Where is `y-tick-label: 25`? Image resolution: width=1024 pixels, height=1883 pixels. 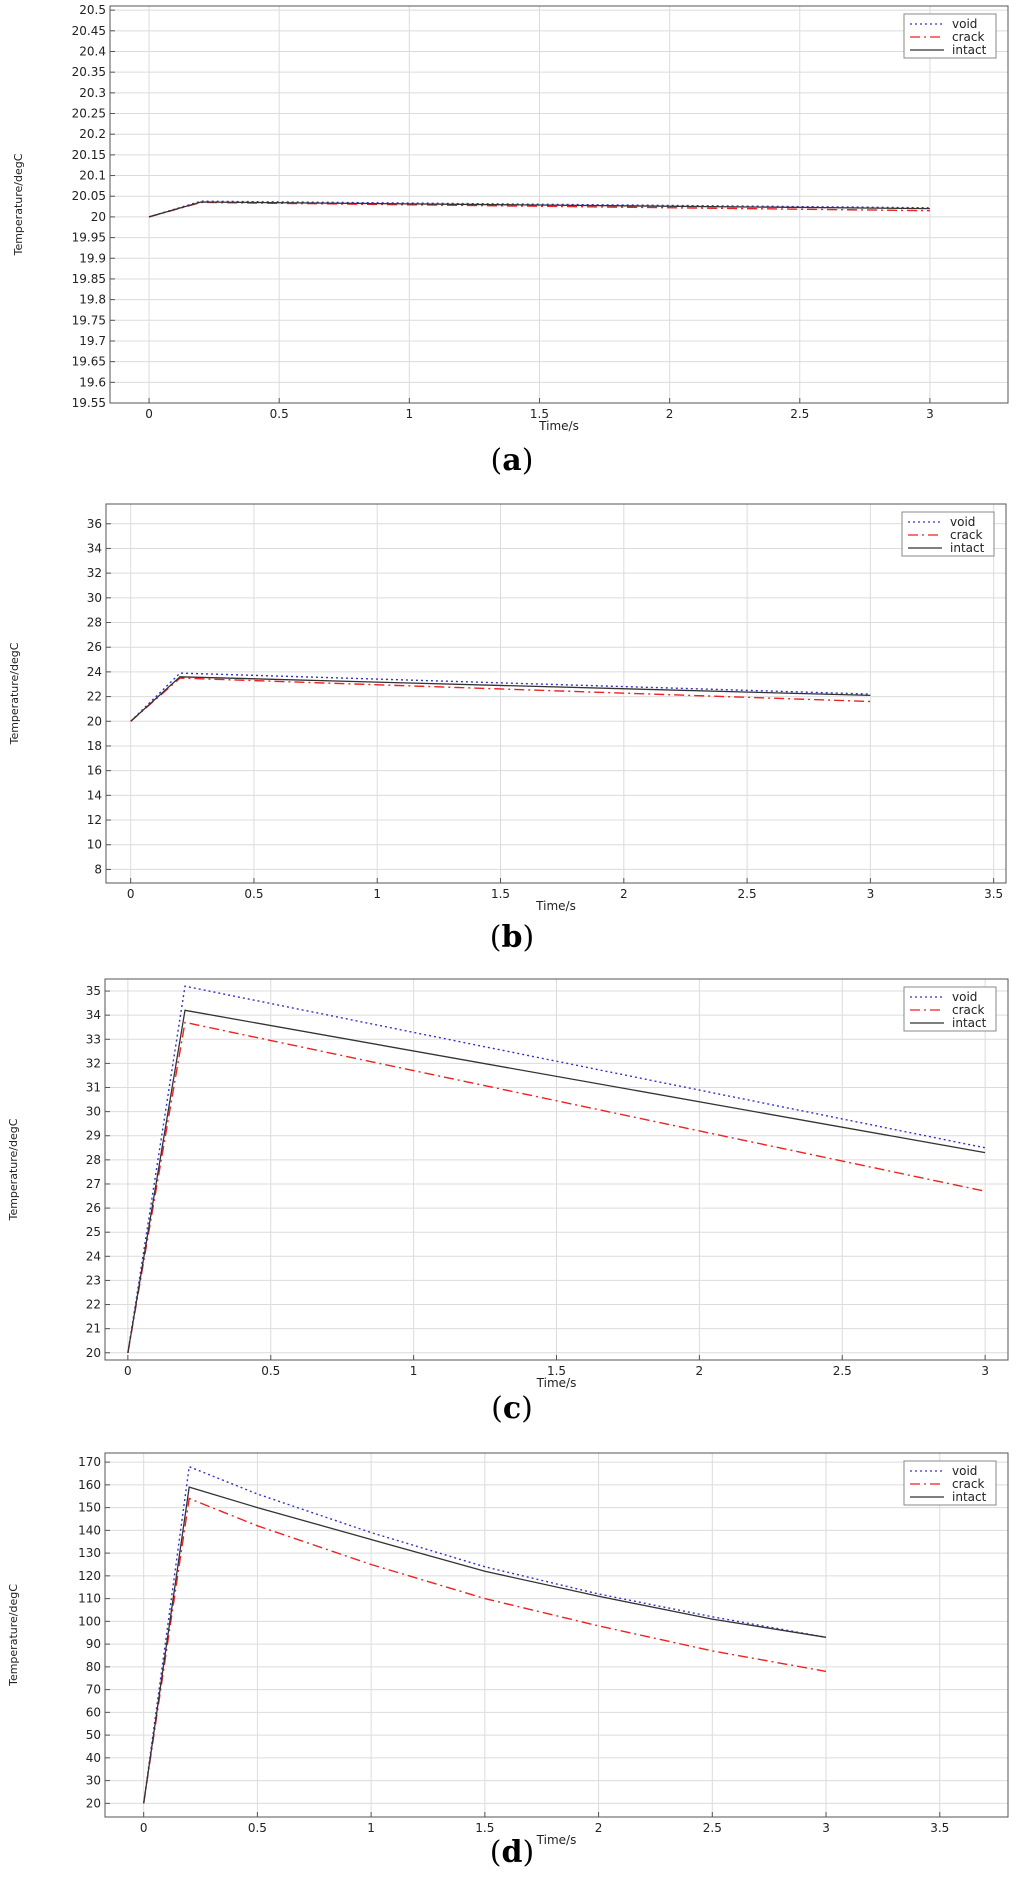
y-tick-label: 25 is located at coordinates (93, 1232).